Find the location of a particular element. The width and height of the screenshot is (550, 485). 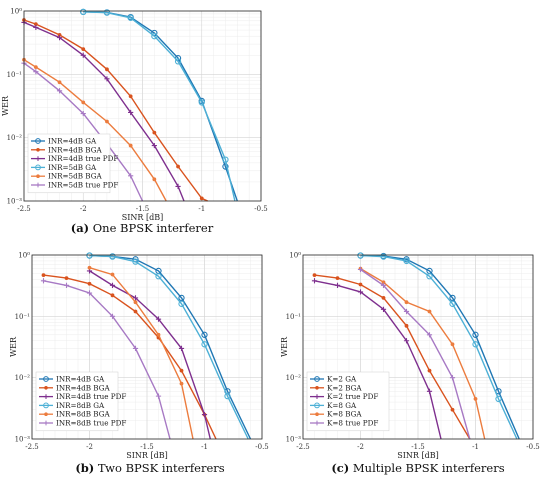

y-tick-label: 10⁰ is located at coordinates (24, 256).